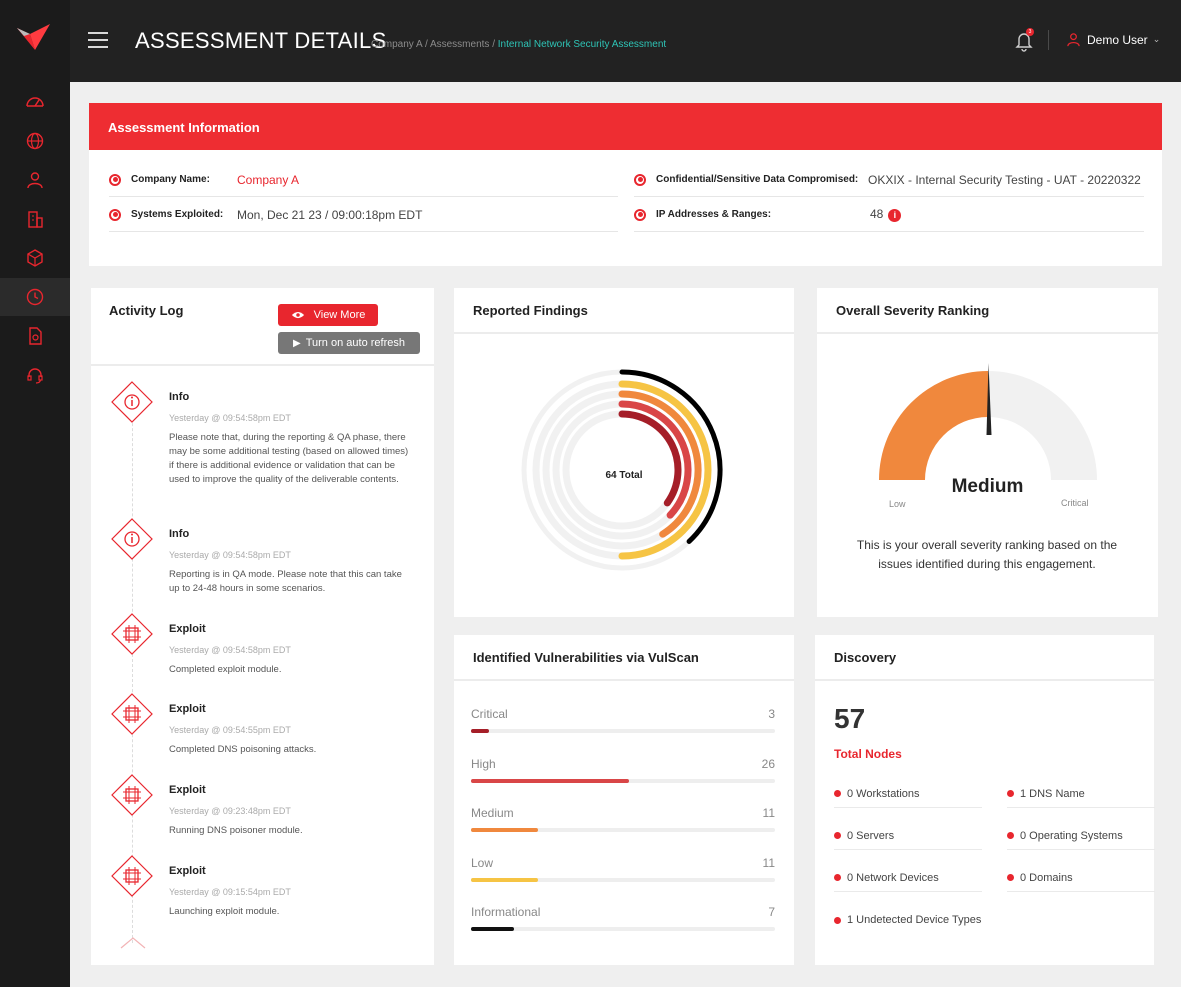  What do you see at coordinates (1081, 878) in the screenshot?
I see `discovery-item: 0 Domains` at bounding box center [1081, 878].